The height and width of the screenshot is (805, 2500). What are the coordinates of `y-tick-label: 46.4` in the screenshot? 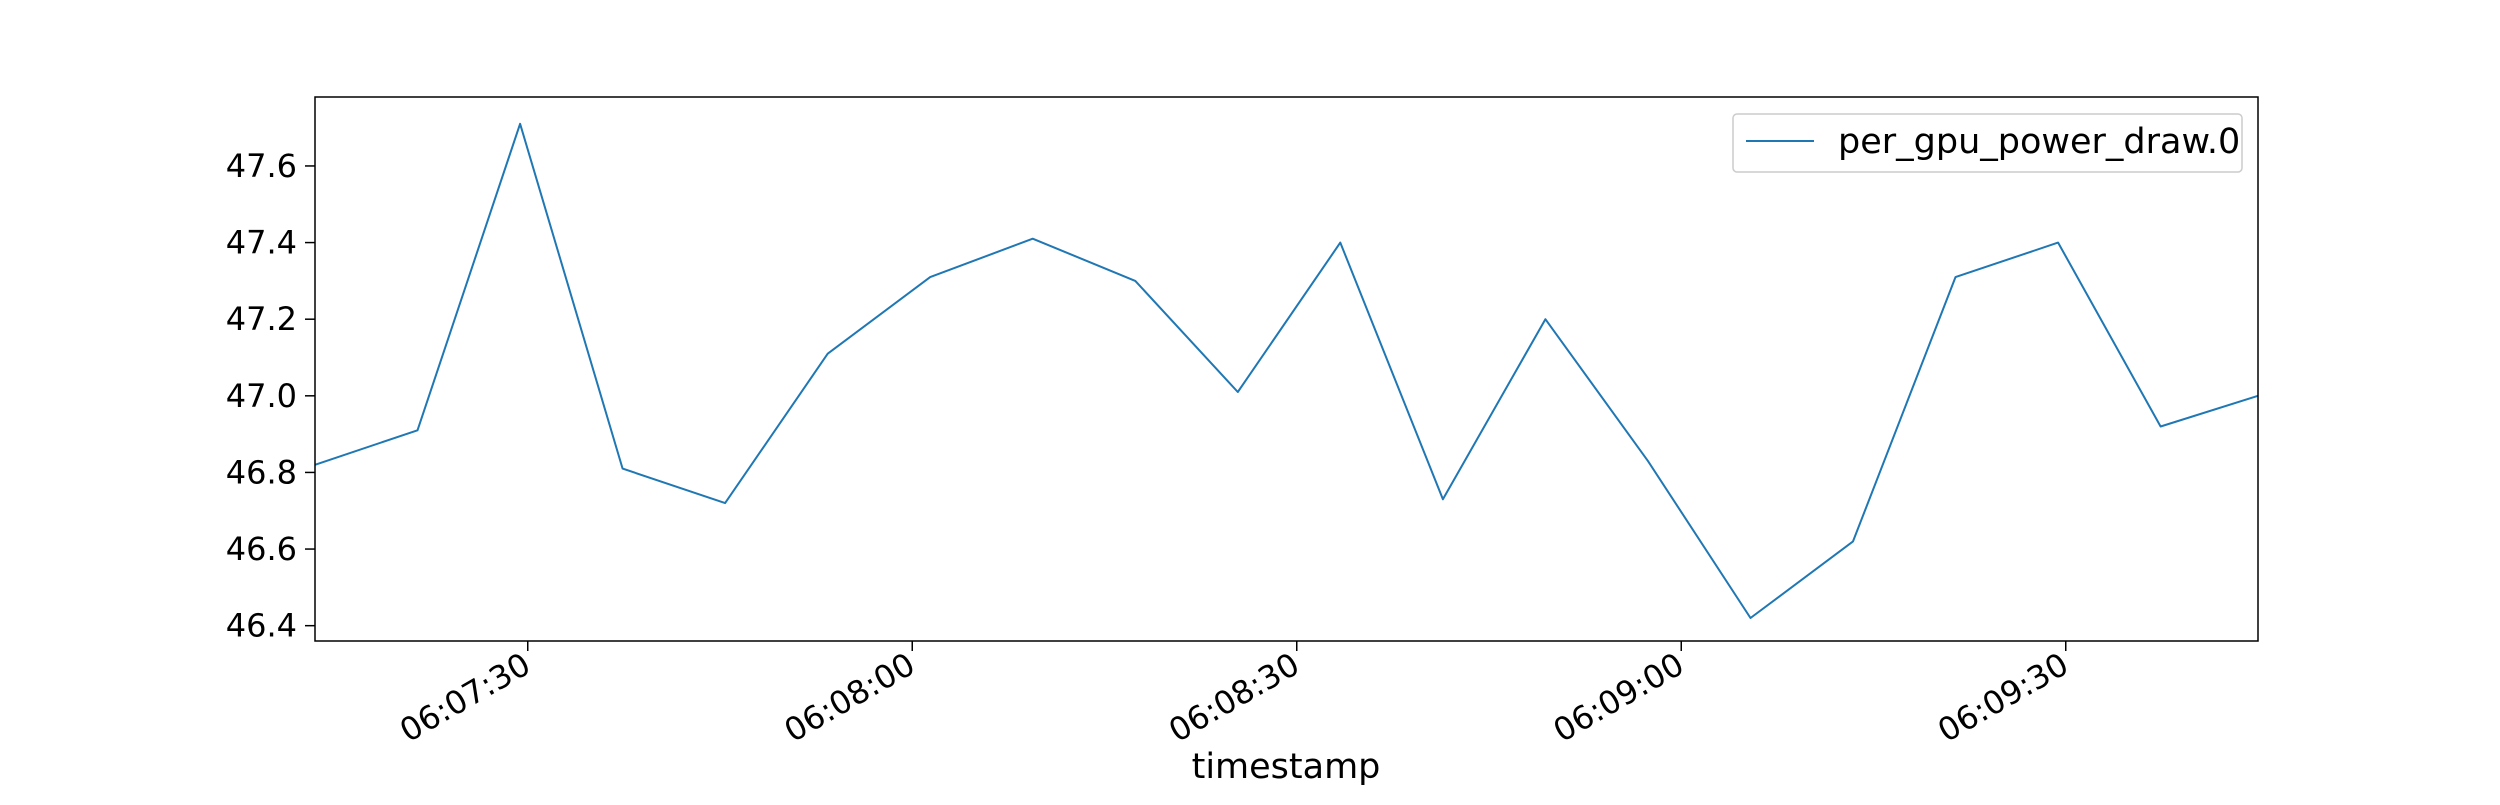 It's located at (261, 626).